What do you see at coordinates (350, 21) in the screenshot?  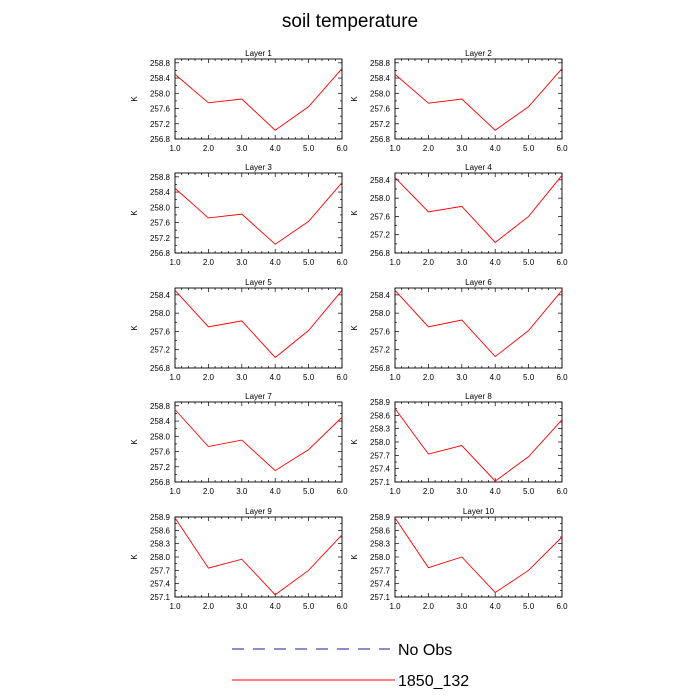 I see `figure-title: soil temperature` at bounding box center [350, 21].